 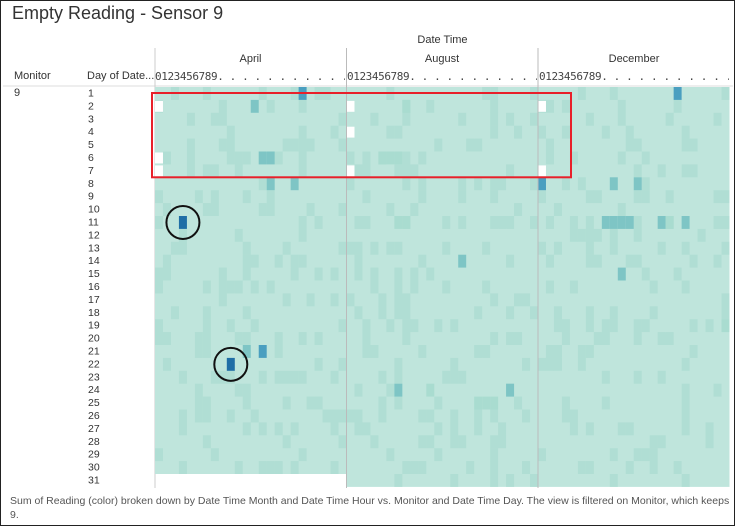 What do you see at coordinates (32, 76) in the screenshot?
I see `row-header-monitor: Monitor` at bounding box center [32, 76].